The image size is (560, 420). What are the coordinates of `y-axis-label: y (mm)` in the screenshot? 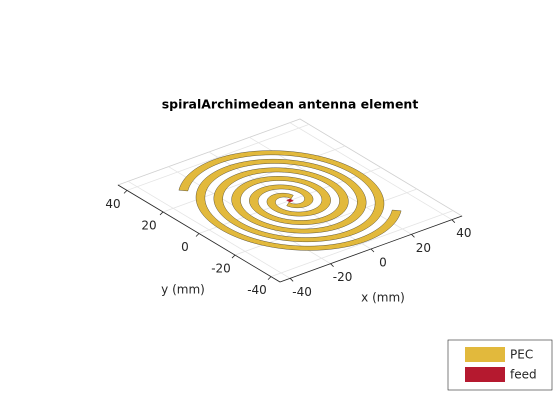 It's located at (183, 290).